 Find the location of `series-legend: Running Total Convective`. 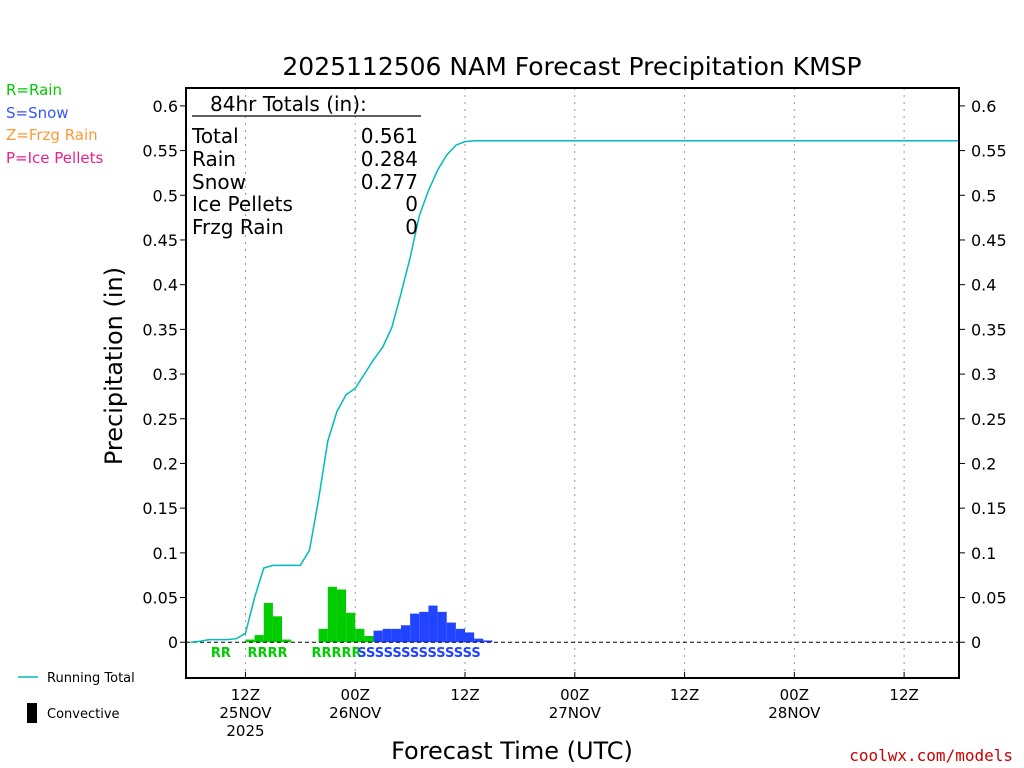

series-legend: Running Total Convective is located at coordinates (76, 697).